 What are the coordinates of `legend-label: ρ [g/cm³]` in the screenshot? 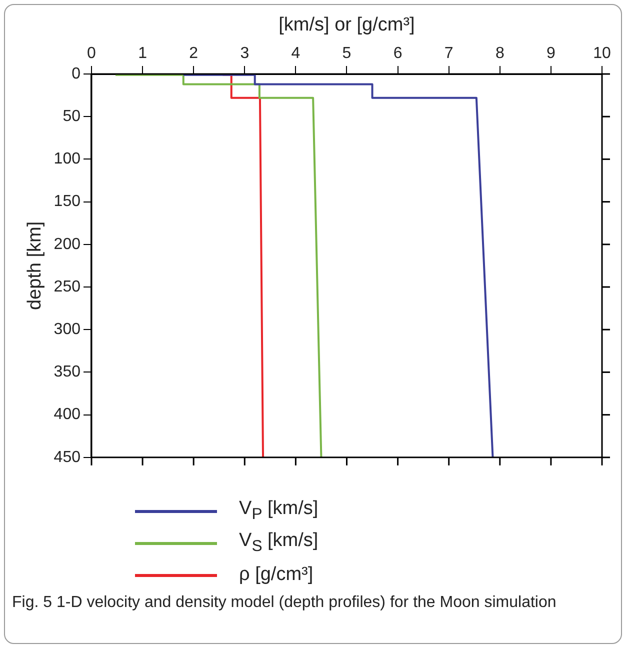 It's located at (276, 575).